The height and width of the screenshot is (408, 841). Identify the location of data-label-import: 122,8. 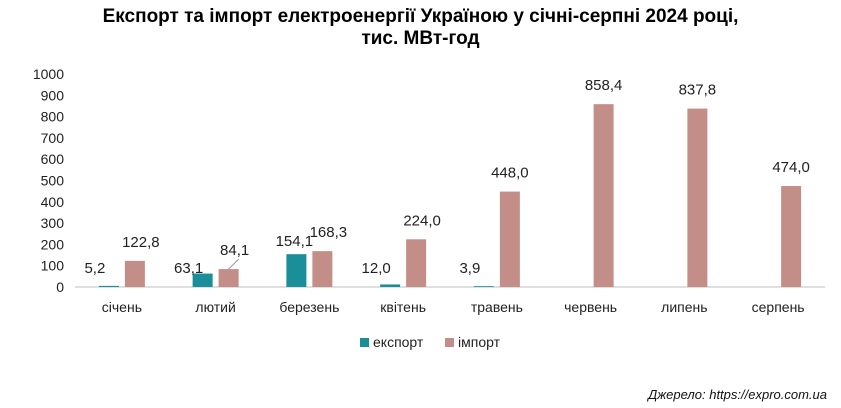
(141, 242).